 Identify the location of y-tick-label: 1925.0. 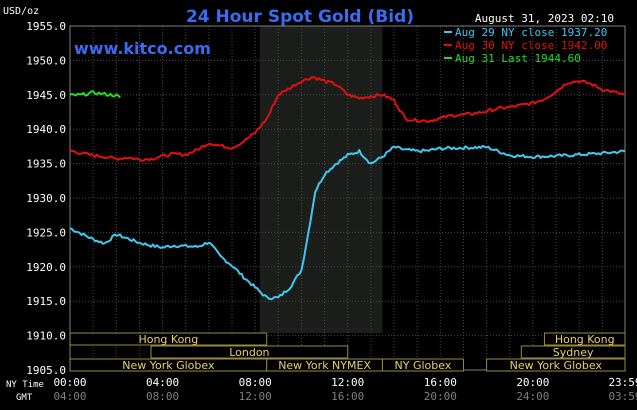
(46, 232).